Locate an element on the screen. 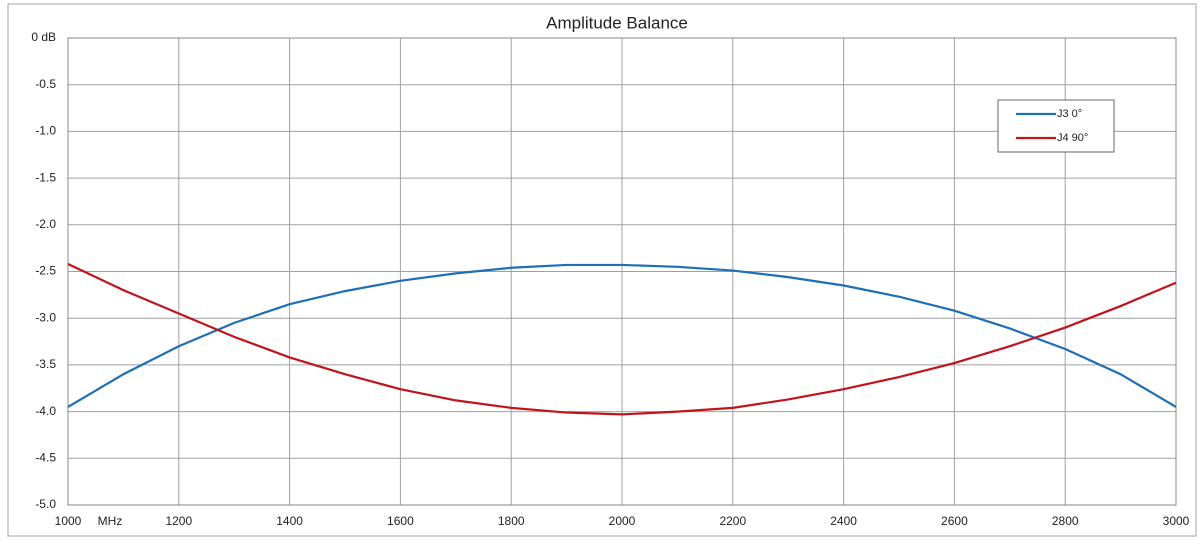  y-tick-label: -4.0 is located at coordinates (45, 411).